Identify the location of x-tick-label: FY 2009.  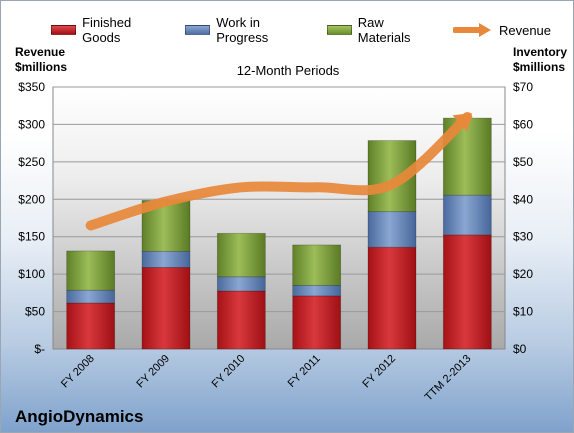
(153, 372).